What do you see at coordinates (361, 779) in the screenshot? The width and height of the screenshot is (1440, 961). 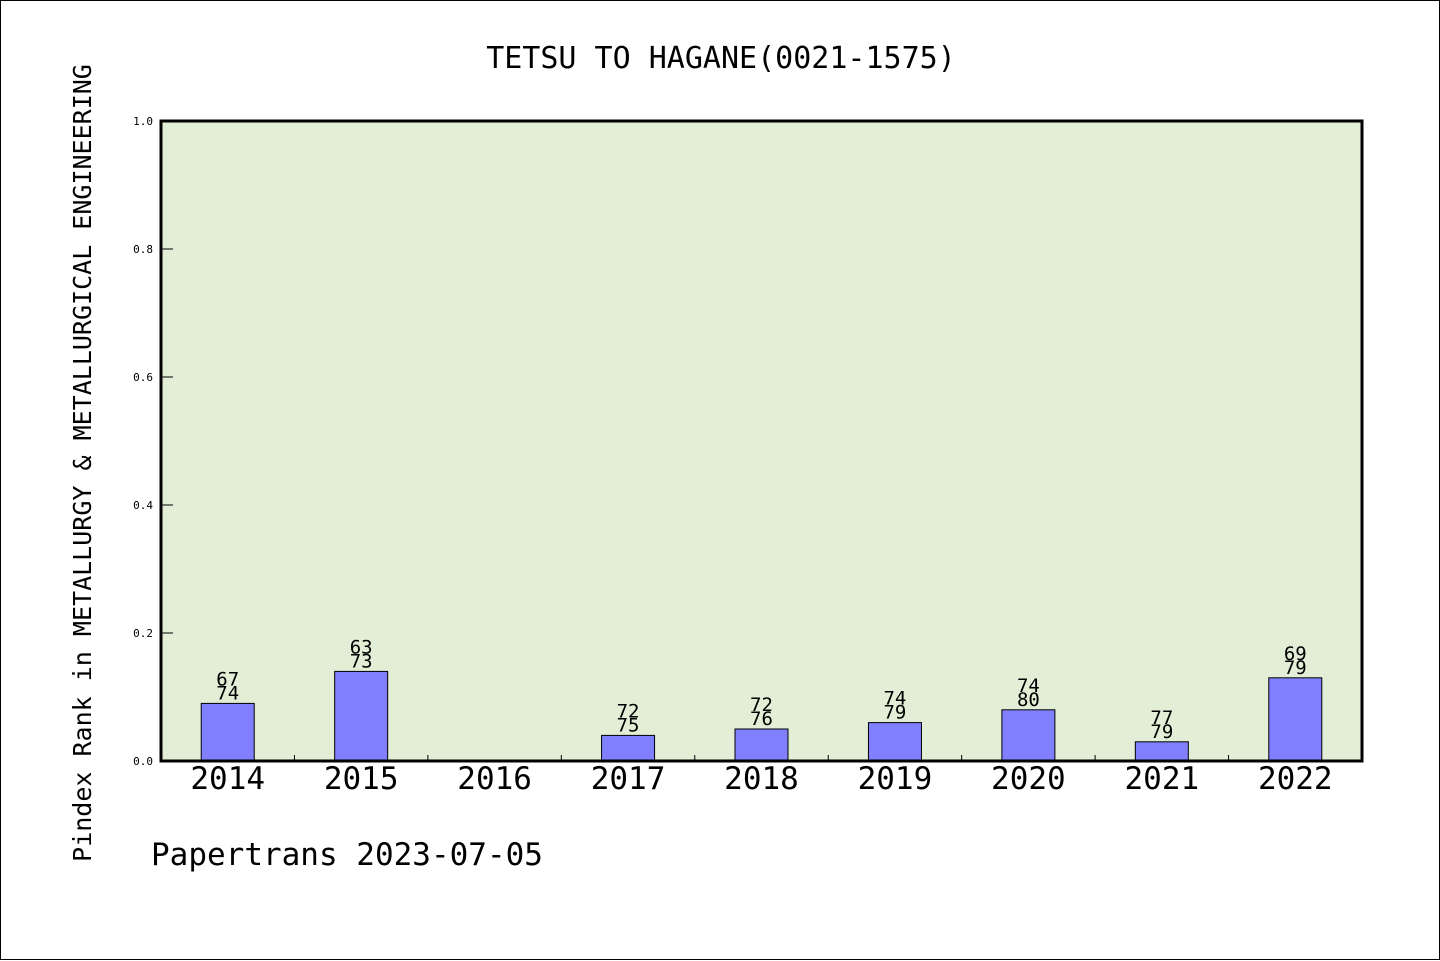 I see `x-tick-label: 2015` at bounding box center [361, 779].